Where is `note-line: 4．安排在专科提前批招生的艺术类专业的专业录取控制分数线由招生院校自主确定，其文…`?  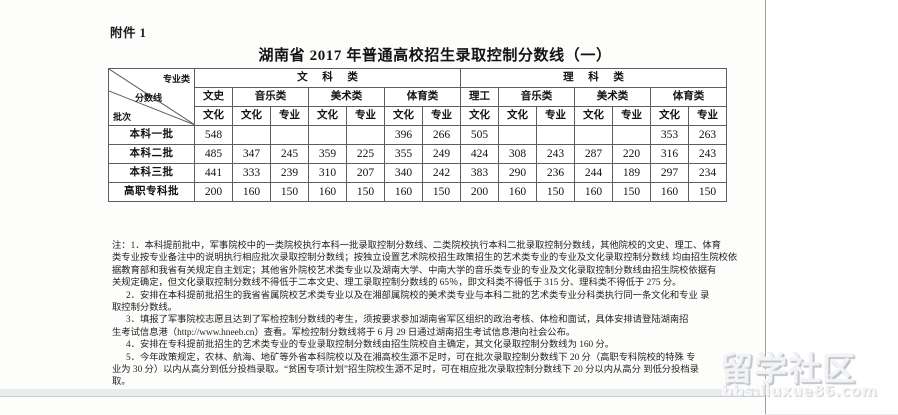
note-line: 4．安排在专科提前批招生的艺术类专业的专业录取控制分数线由招生院校自主确定，其文… is located at coordinates (370, 345).